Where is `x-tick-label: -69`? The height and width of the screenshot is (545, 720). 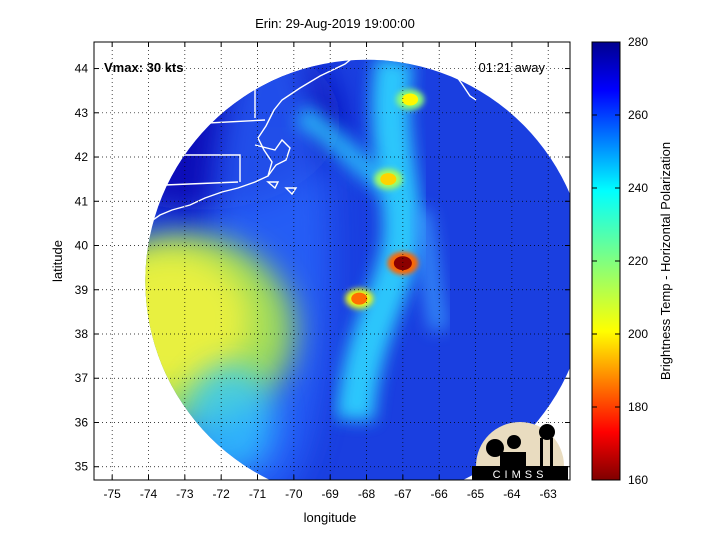 x-tick-label: -69 is located at coordinates (331, 494).